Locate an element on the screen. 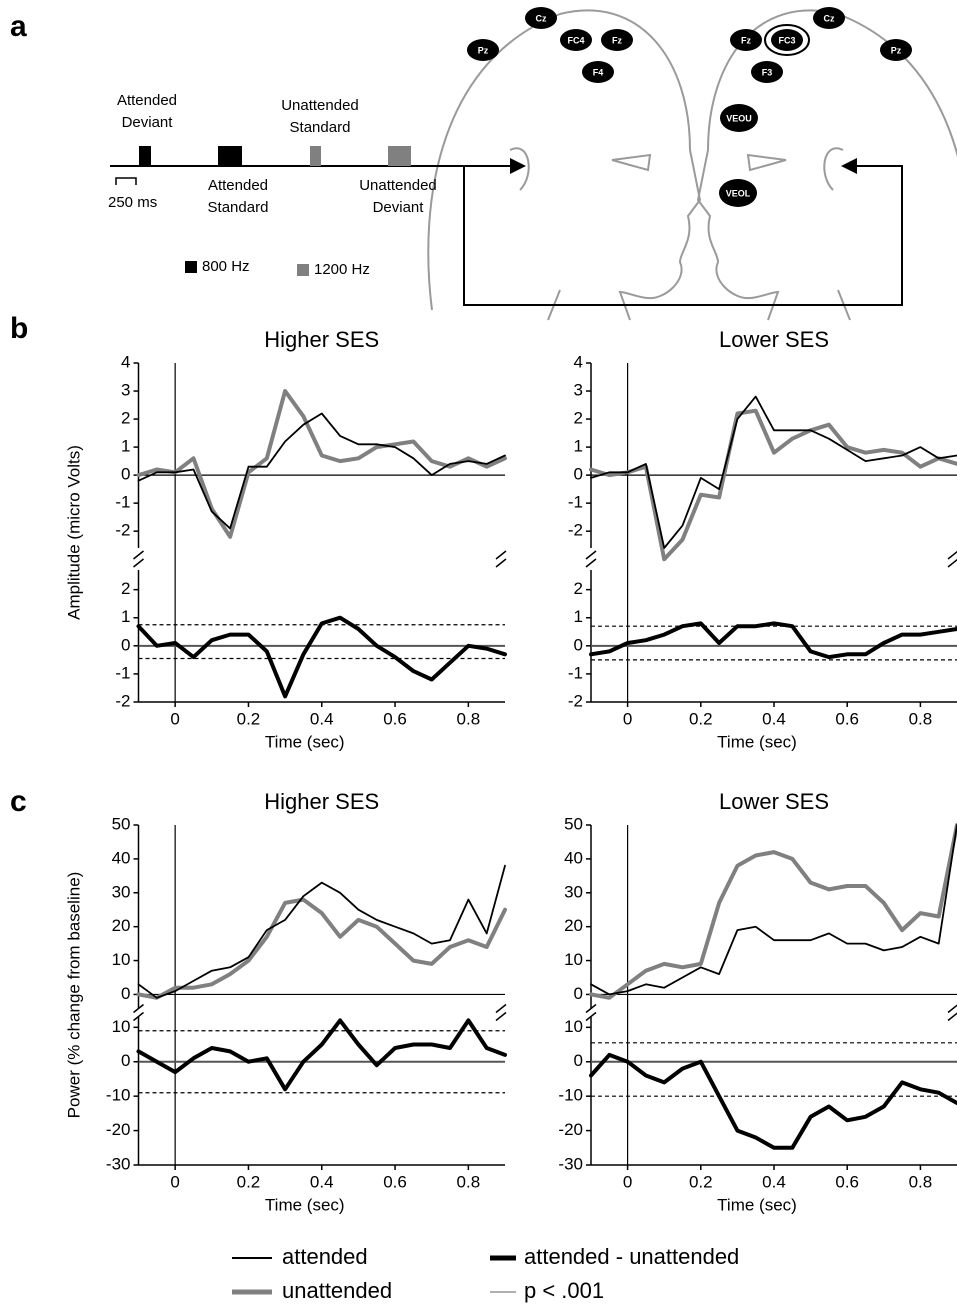  tone-label: 1200 Hz is located at coordinates (342, 269).